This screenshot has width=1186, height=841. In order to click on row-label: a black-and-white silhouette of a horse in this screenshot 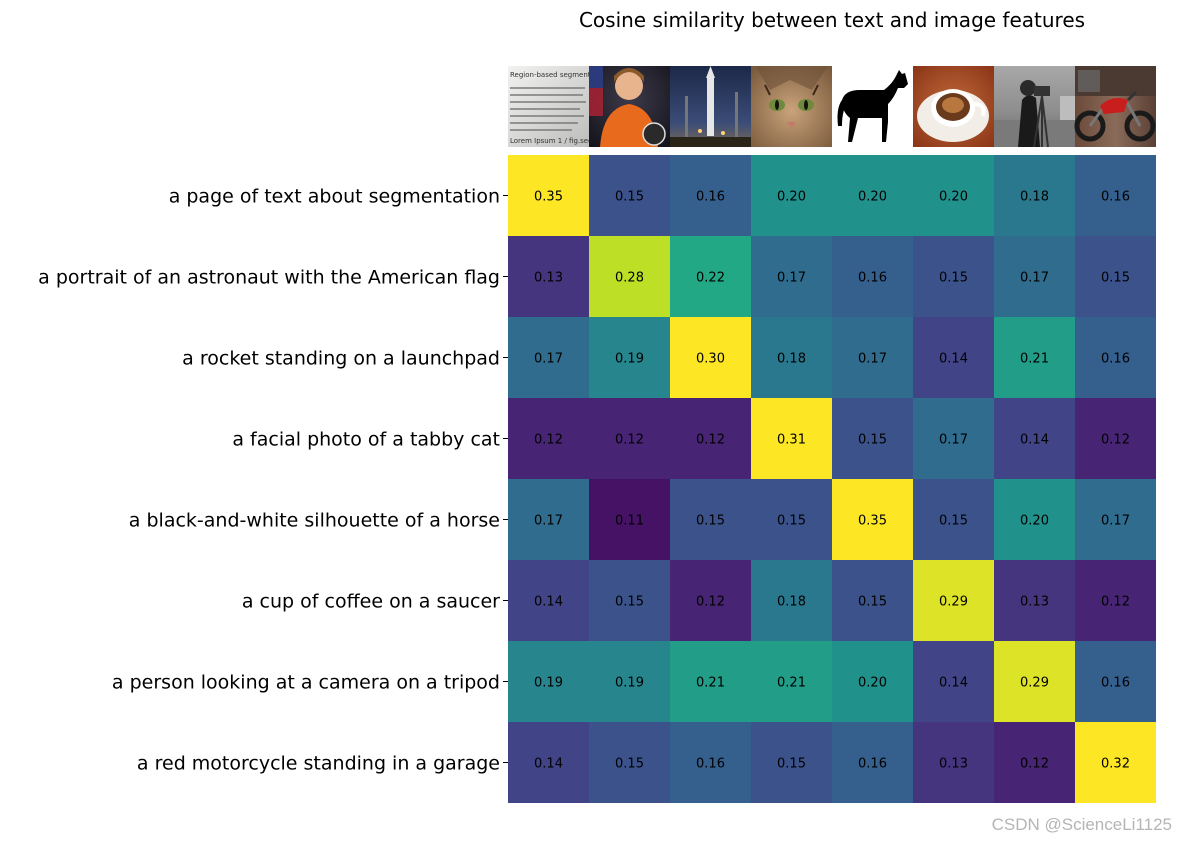, I will do `click(314, 521)`.